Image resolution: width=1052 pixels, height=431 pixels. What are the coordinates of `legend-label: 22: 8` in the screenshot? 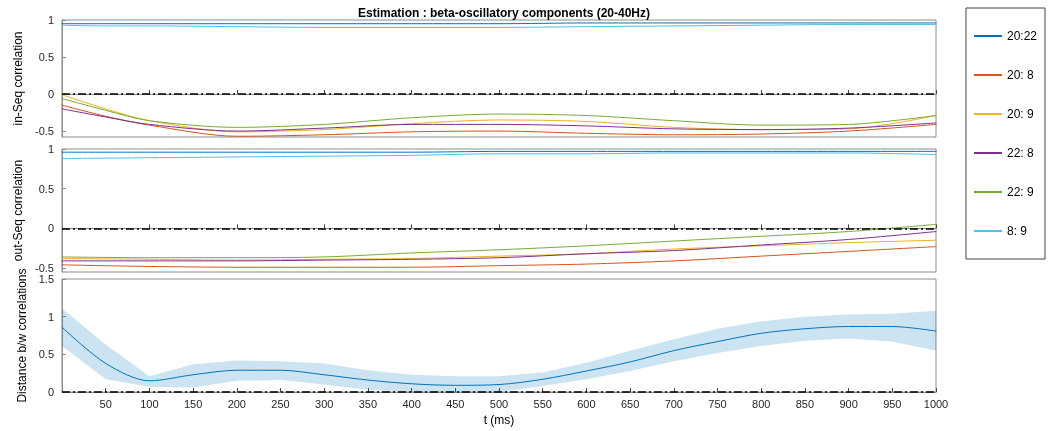 It's located at (1020, 153).